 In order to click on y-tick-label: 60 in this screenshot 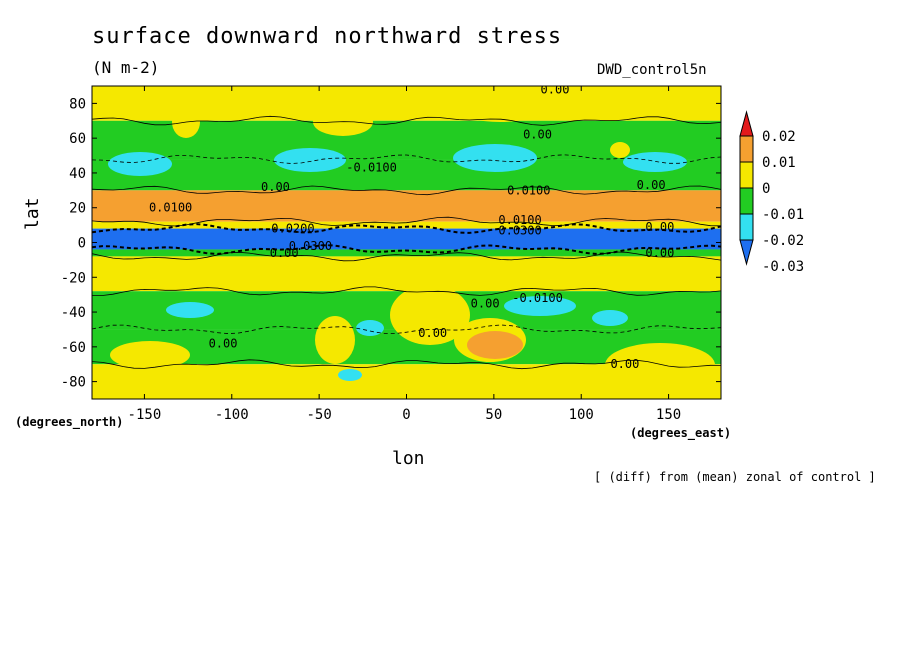, I will do `click(77, 139)`.